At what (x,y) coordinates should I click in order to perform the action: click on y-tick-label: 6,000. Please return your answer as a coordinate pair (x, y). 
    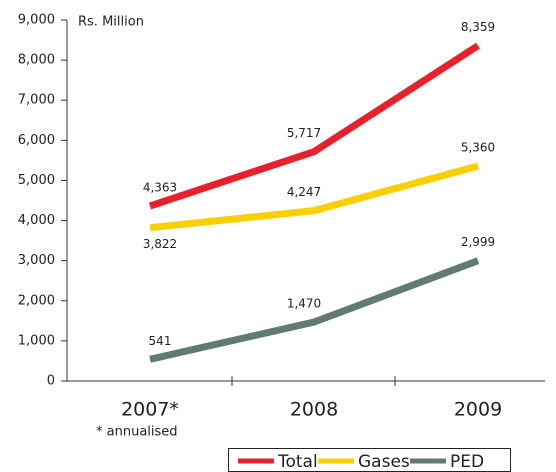
    Looking at the image, I should click on (36, 140).